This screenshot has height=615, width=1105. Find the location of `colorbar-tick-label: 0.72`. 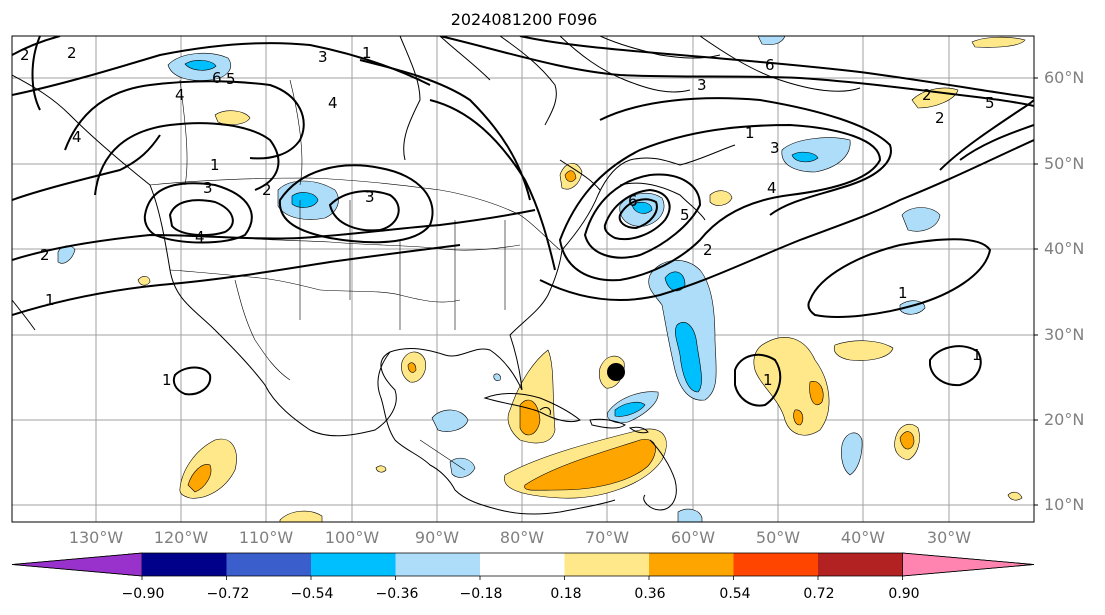

colorbar-tick-label: 0.72 is located at coordinates (819, 594).